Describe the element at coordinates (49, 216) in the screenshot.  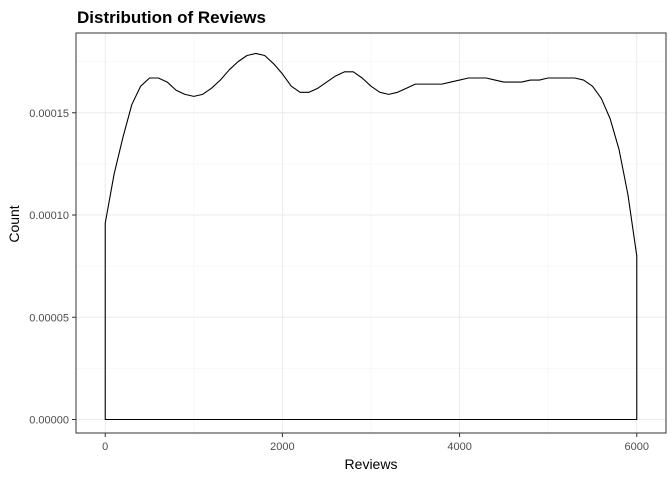
I see `y-tick-label: 0.00010` at that location.